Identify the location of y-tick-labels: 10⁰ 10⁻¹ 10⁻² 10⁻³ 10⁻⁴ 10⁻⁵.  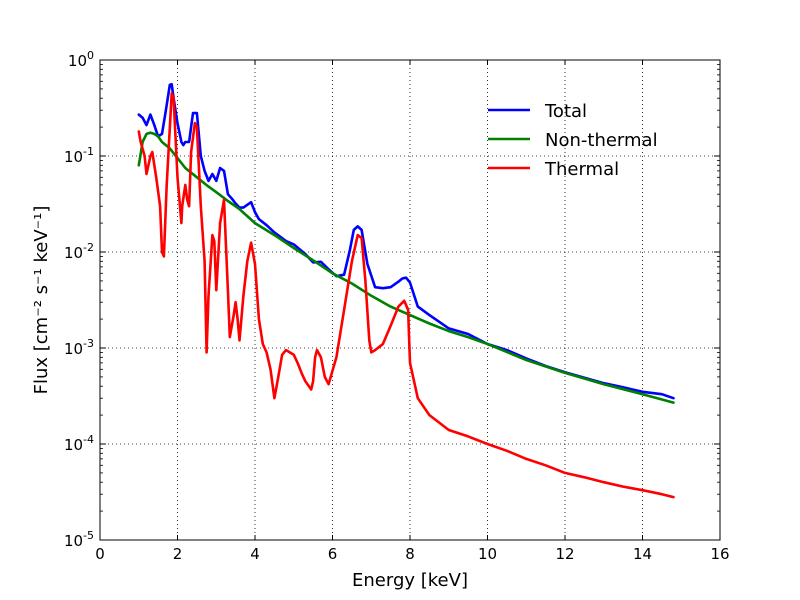
(79, 299).